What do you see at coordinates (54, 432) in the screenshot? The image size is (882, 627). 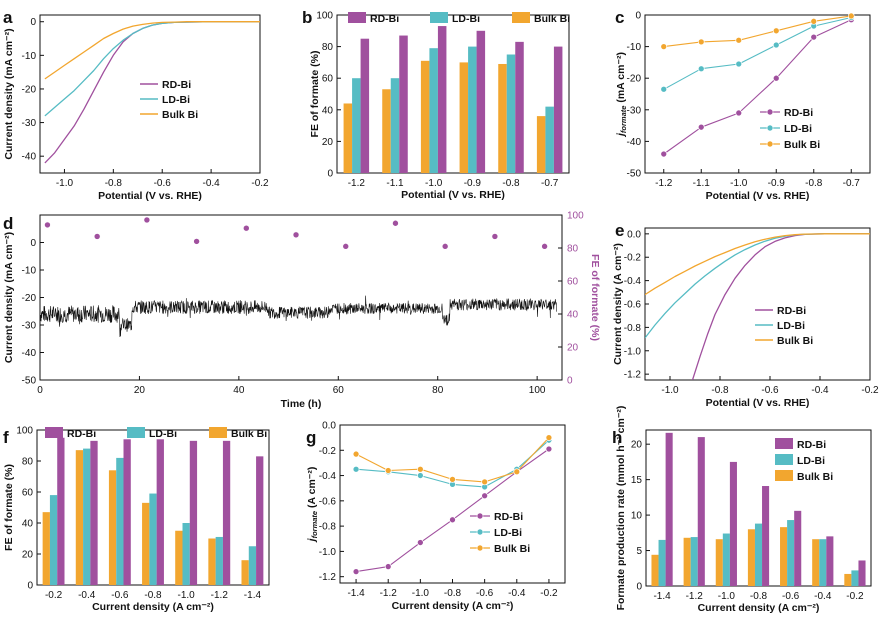 I see `legend-swatch-rd-bi` at bounding box center [54, 432].